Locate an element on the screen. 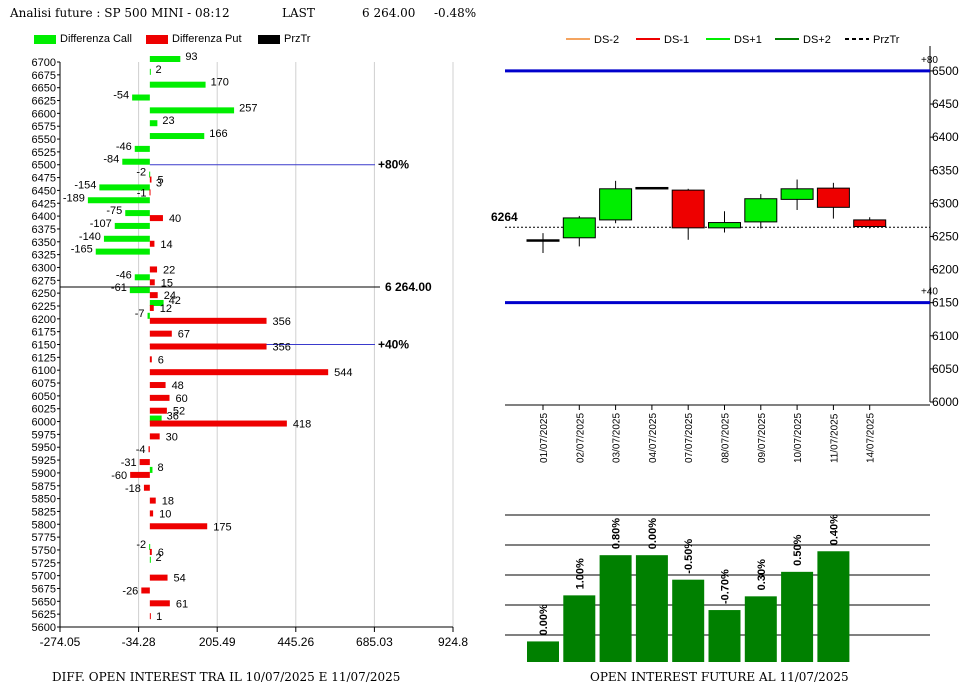  x-tick-label: 445.26 is located at coordinates (295, 642).